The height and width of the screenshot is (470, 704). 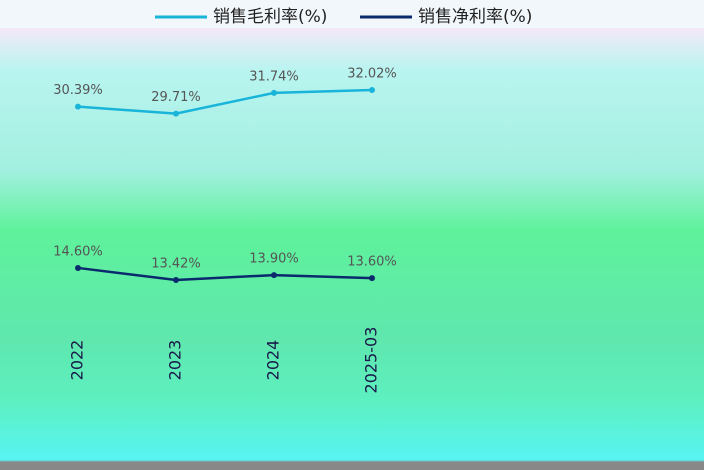 I want to click on x-tick-label: 2025-03, so click(x=371, y=360).